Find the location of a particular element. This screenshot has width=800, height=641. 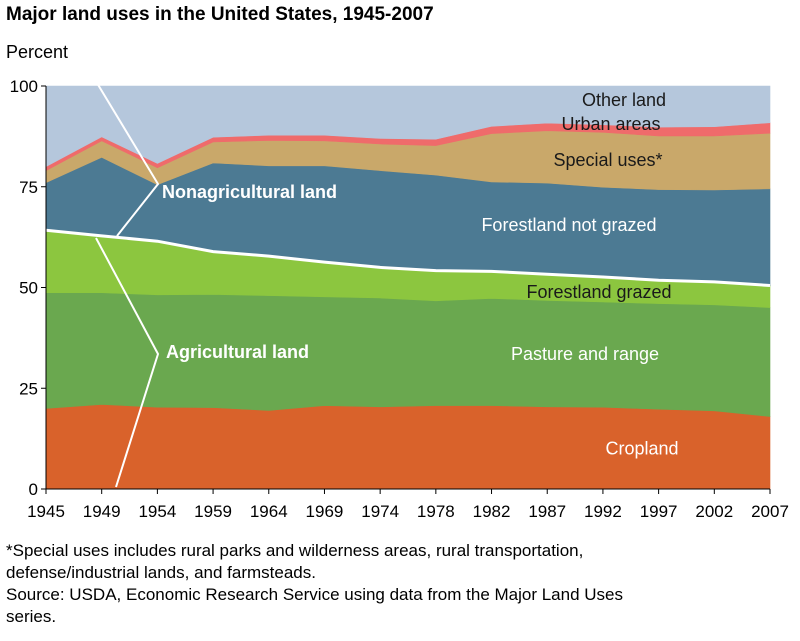

y-axis-label: Percent is located at coordinates (37, 52).